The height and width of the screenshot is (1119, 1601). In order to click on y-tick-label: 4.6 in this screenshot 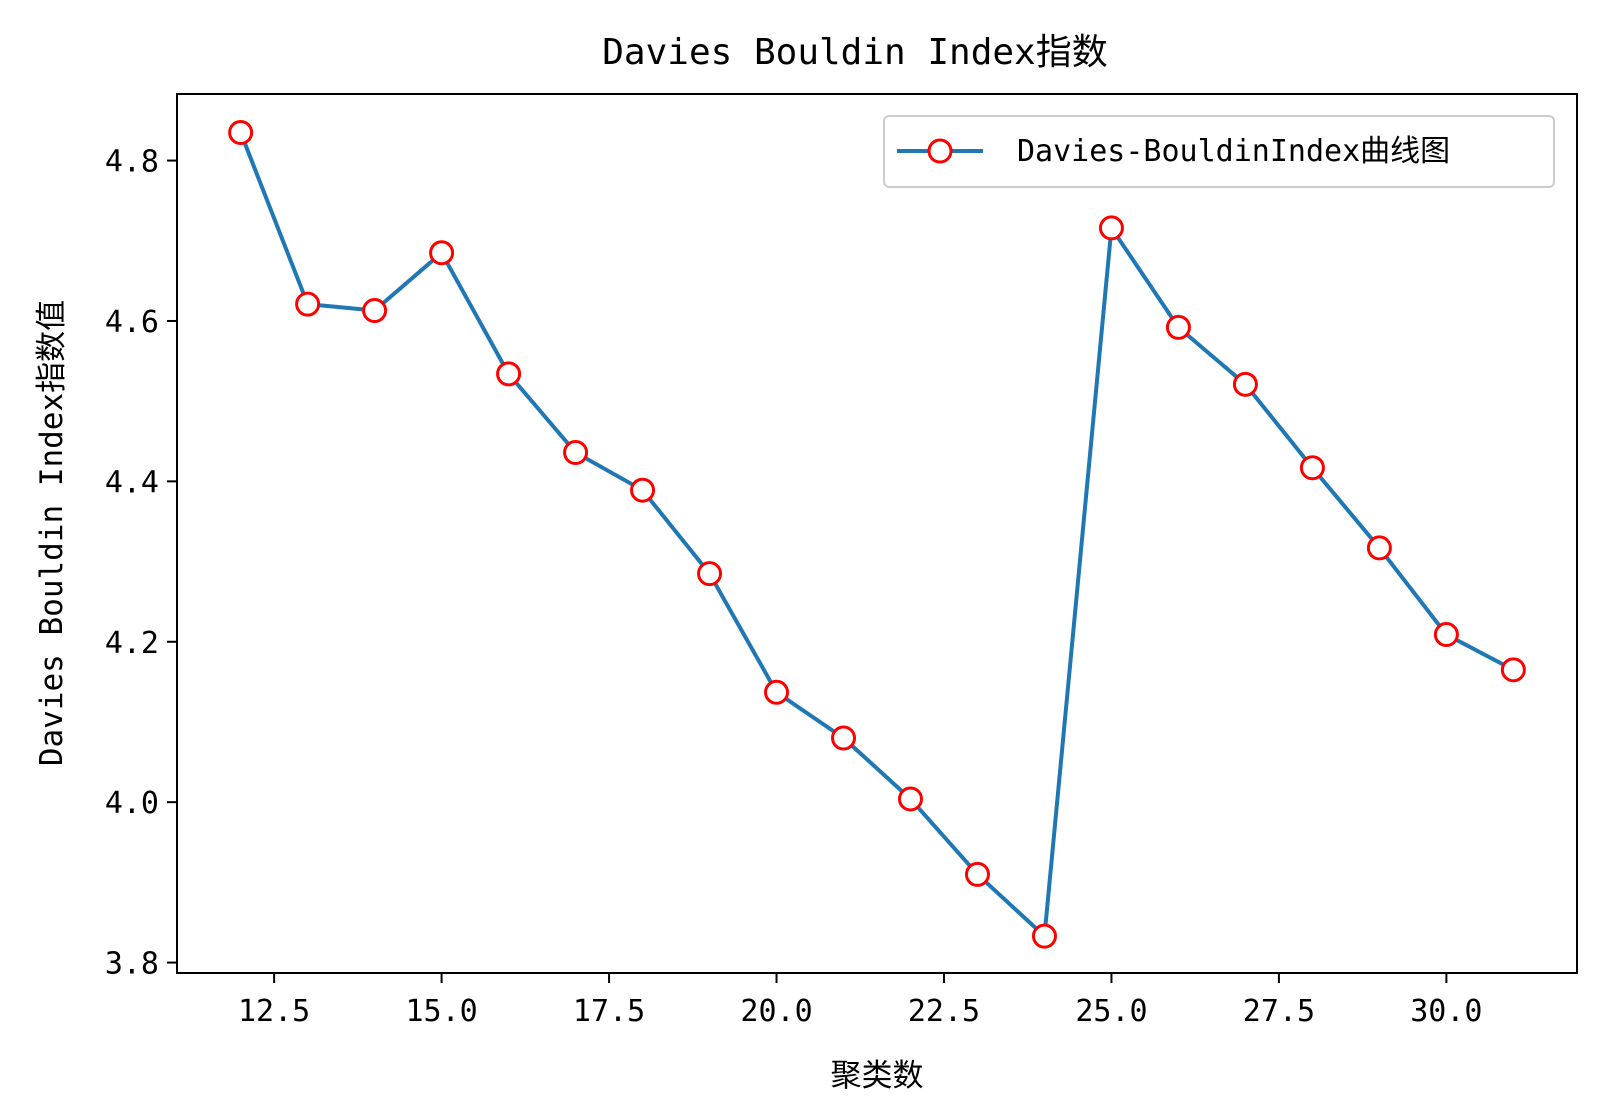, I will do `click(132, 322)`.